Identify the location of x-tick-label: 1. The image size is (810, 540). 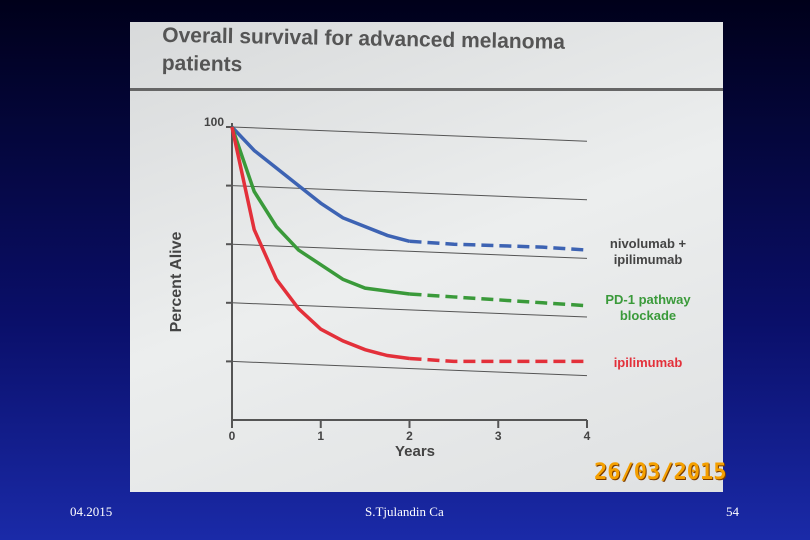
(320, 436).